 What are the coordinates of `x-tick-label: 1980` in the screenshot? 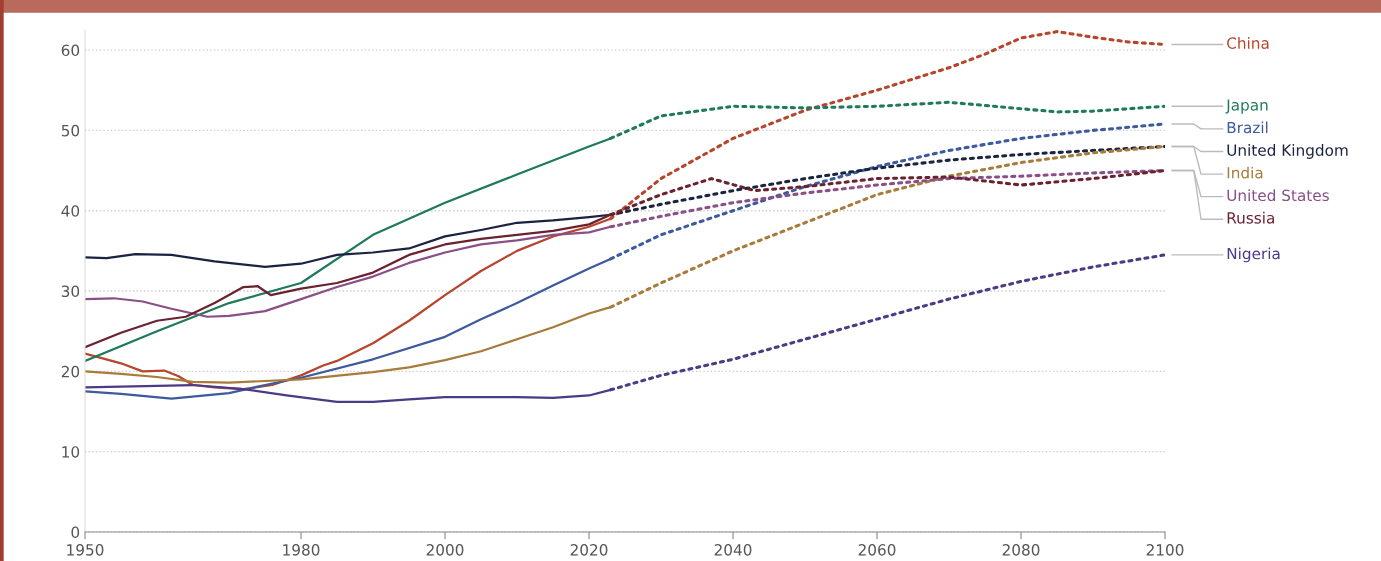 It's located at (301, 550).